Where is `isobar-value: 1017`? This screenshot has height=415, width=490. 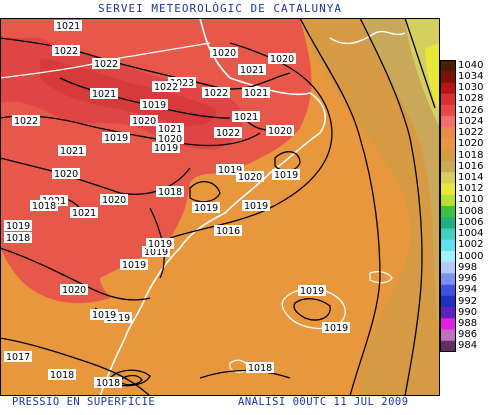 isobar-value: 1017 is located at coordinates (18, 357).